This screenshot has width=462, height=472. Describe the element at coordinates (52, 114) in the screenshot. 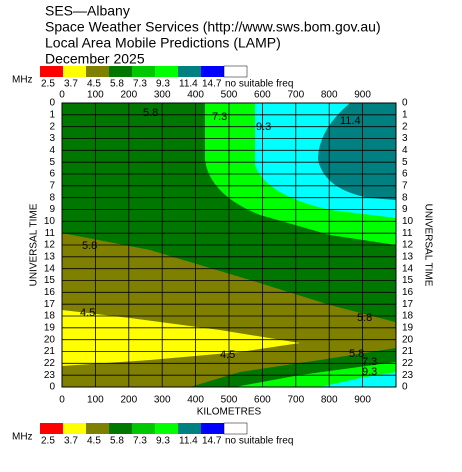

I see `y-tick-label: 1` at that location.